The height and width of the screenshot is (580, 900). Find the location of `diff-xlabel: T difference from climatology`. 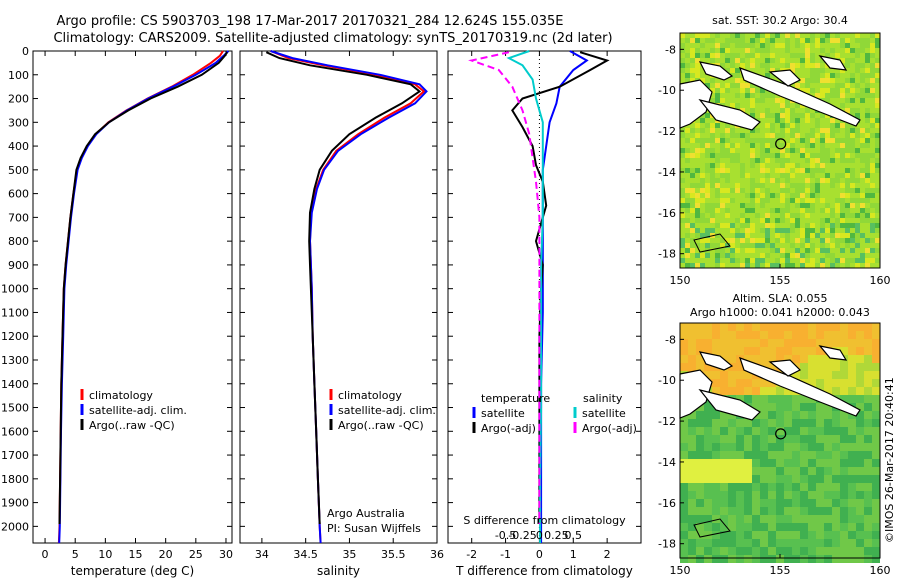

diff-xlabel: T difference from climatology is located at coordinates (544, 571).